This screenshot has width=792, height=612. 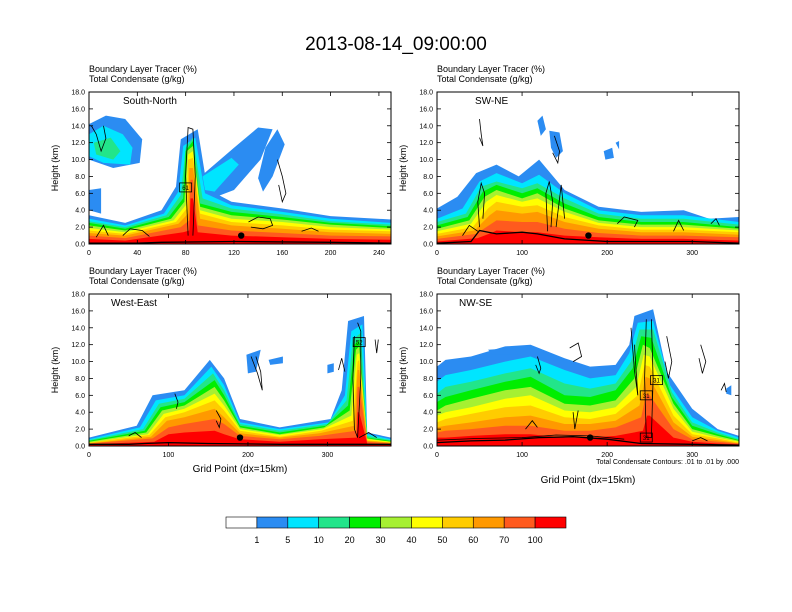 What do you see at coordinates (692, 253) in the screenshot?
I see `x-tick-label: 300` at bounding box center [692, 253].